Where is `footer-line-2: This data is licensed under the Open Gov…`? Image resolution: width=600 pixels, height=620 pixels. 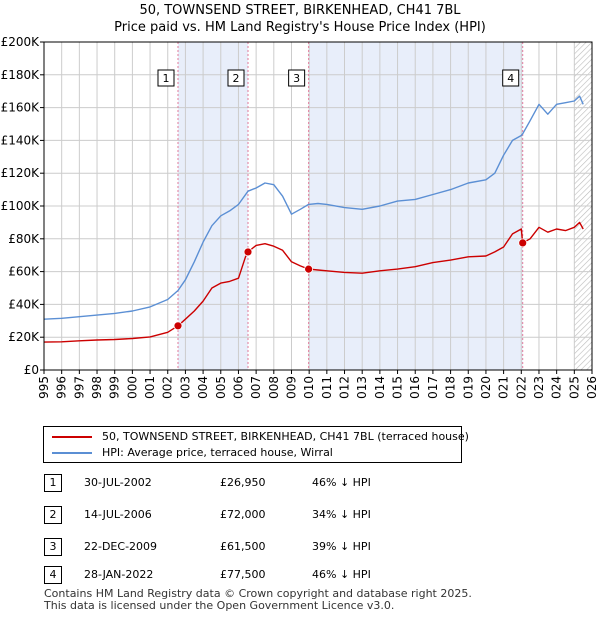
footer-line-2: This data is licensed under the Open Gov… is located at coordinates (219, 605).